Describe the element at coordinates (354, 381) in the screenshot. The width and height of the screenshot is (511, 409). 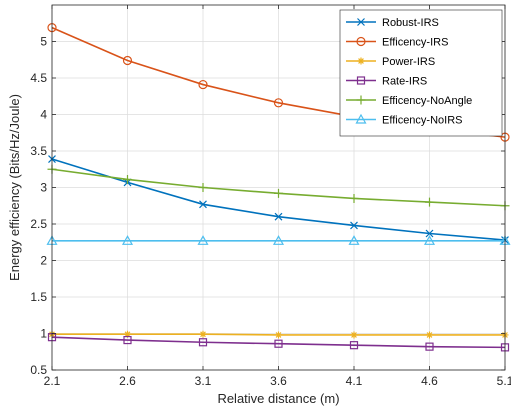
I see `x-tick-label: 4.1` at that location.